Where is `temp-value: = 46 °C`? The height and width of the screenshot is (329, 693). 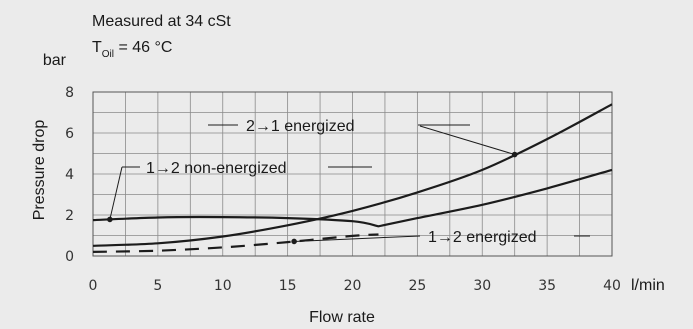
temp-value: = 46 °C is located at coordinates (143, 47).